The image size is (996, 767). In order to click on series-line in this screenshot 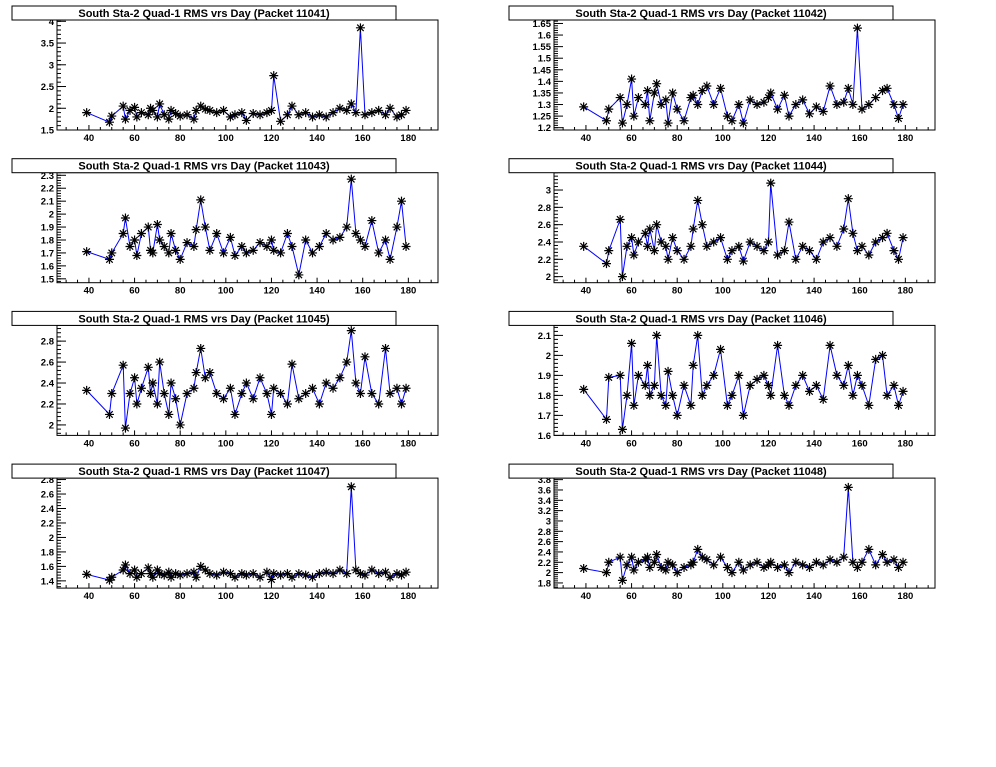, I will do `click(246, 75)`.